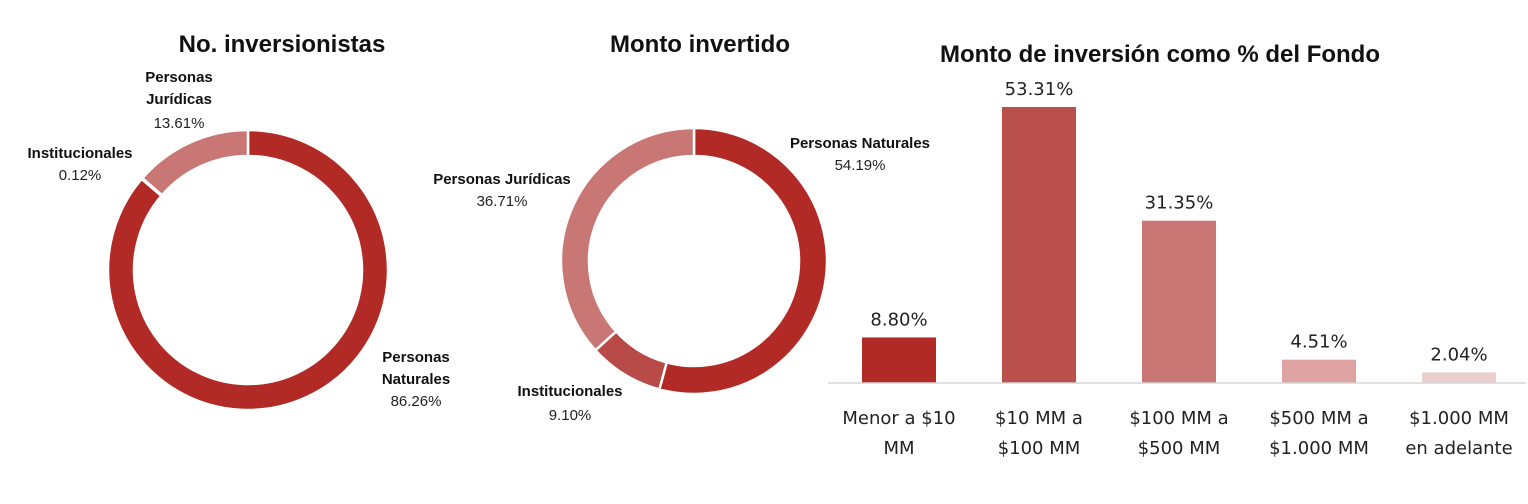  What do you see at coordinates (1179, 448) in the screenshot?
I see `category-label-line: $500 MM` at bounding box center [1179, 448].